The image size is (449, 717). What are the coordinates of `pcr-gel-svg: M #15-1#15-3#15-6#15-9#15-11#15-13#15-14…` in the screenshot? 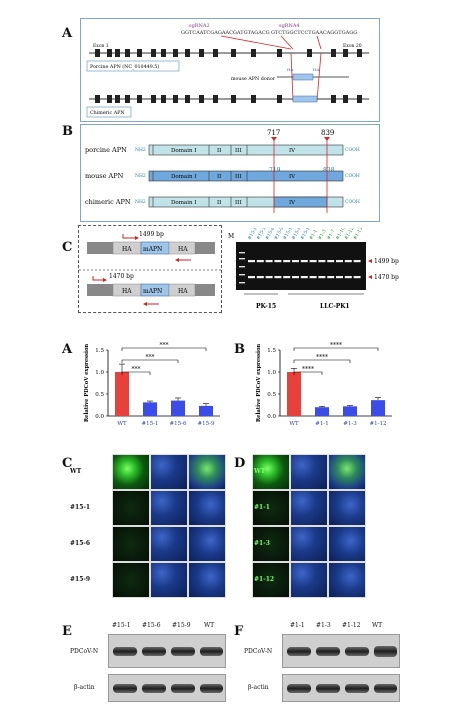 It's located at (313, 266).